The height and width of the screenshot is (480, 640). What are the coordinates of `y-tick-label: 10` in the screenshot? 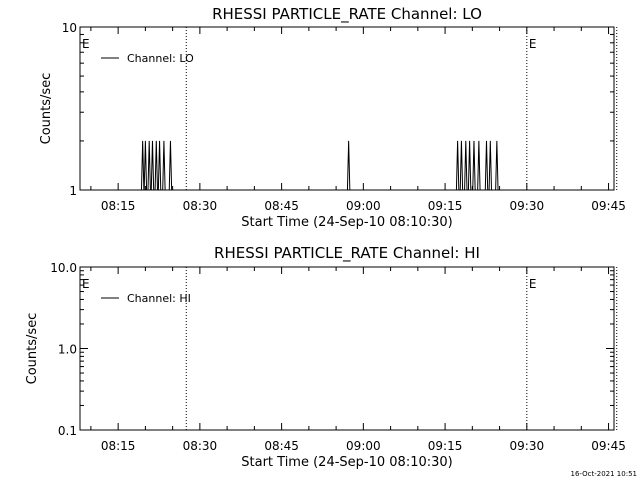 It's located at (69, 28).